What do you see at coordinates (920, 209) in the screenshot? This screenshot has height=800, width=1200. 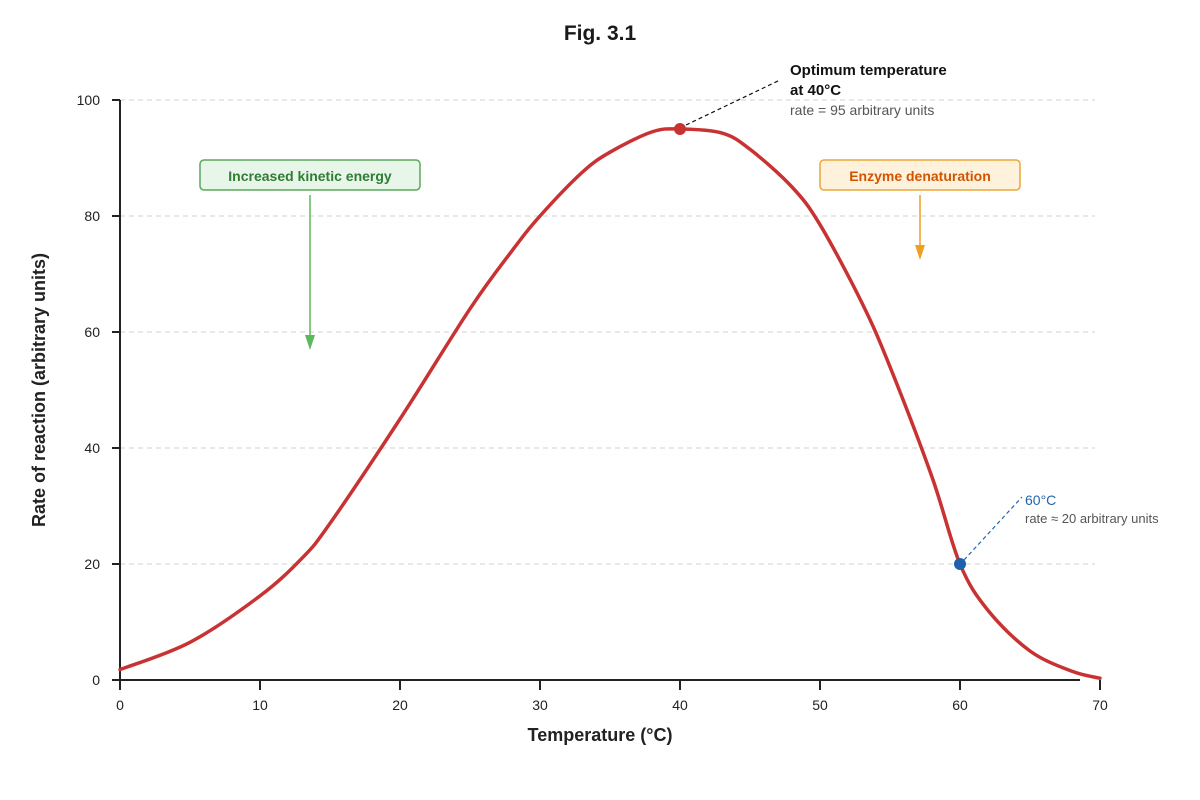 I see `denaturation-annotation: Enzyme denaturation` at bounding box center [920, 209].